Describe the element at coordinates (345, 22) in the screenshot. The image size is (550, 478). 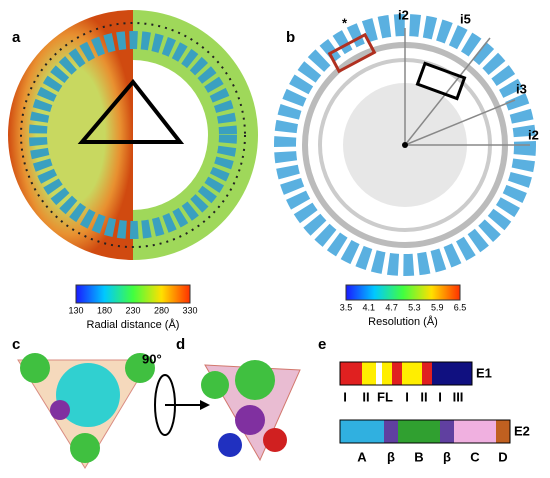
I see `asterisk: *` at that location.